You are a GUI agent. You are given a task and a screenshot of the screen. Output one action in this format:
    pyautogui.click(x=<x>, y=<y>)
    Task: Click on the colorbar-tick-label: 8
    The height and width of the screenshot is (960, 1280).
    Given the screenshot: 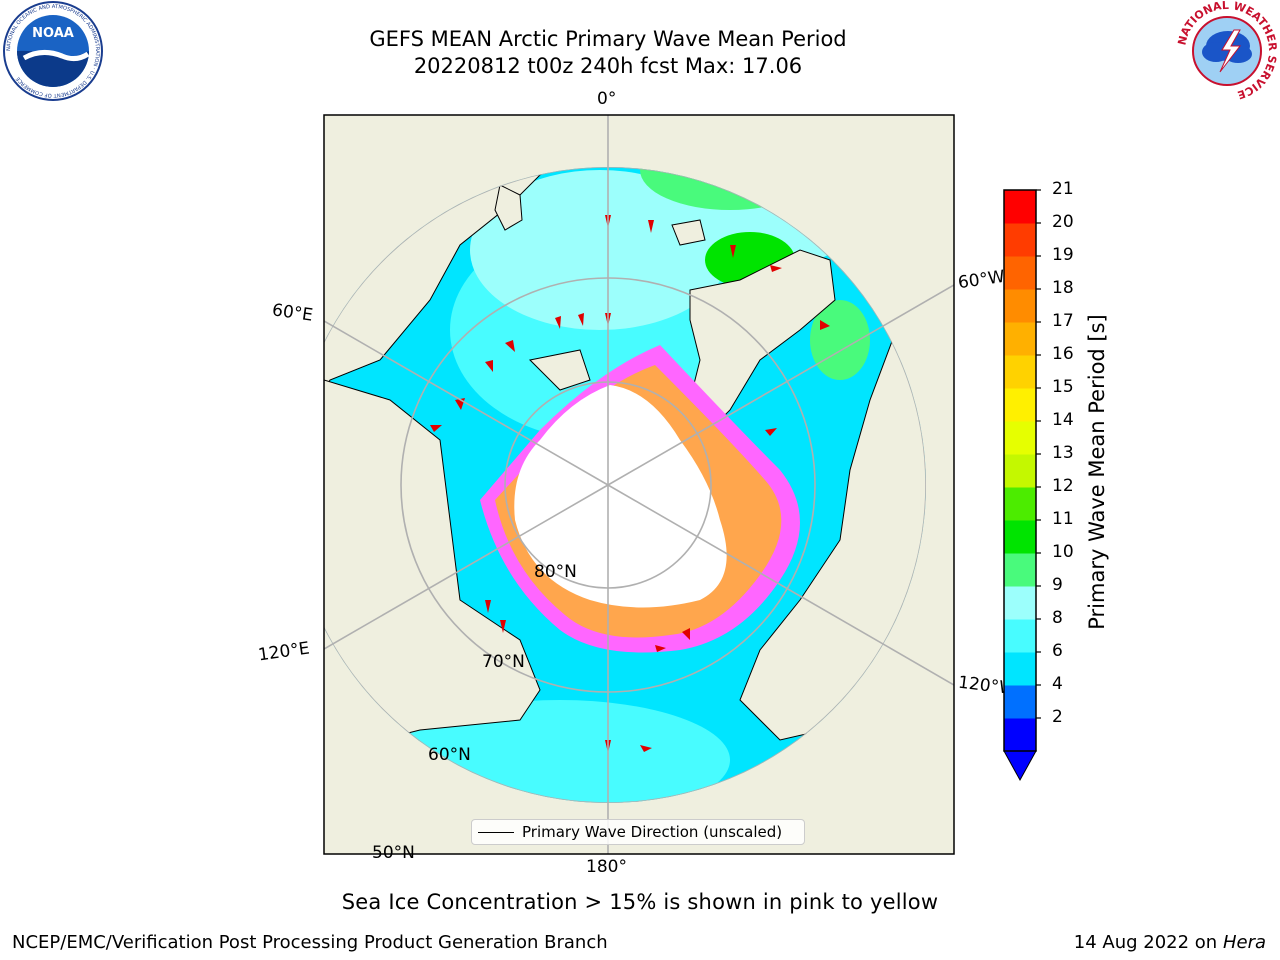 What is the action you would take?
    pyautogui.click(x=1057, y=618)
    